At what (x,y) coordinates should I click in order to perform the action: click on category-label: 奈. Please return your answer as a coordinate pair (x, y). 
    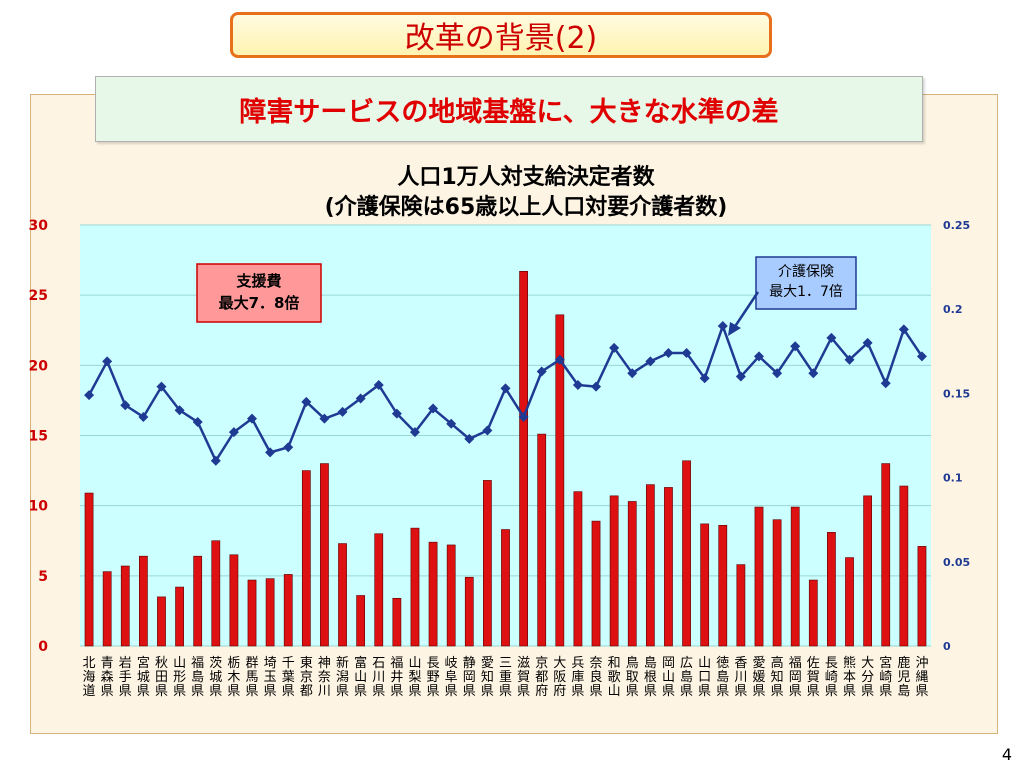
    Looking at the image, I should click on (596, 663).